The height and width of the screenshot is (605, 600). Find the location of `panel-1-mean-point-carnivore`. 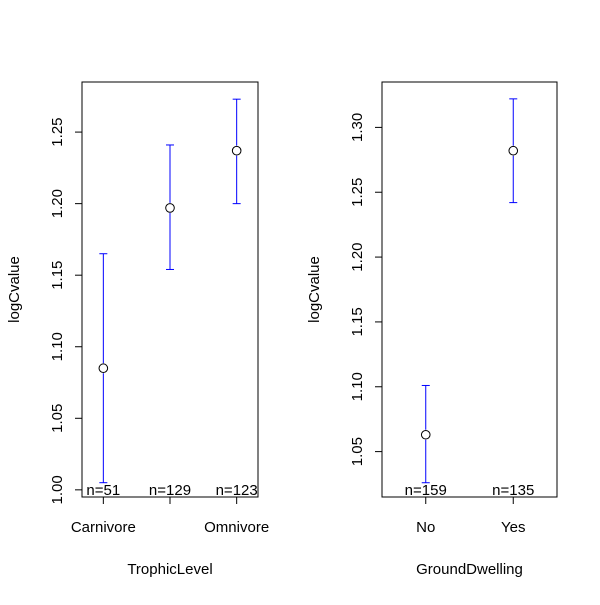

panel-1-mean-point-carnivore is located at coordinates (103, 368).